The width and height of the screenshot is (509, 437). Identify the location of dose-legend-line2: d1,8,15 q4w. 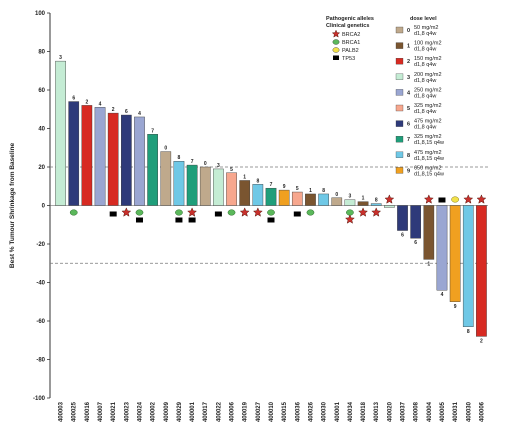
(429, 174).